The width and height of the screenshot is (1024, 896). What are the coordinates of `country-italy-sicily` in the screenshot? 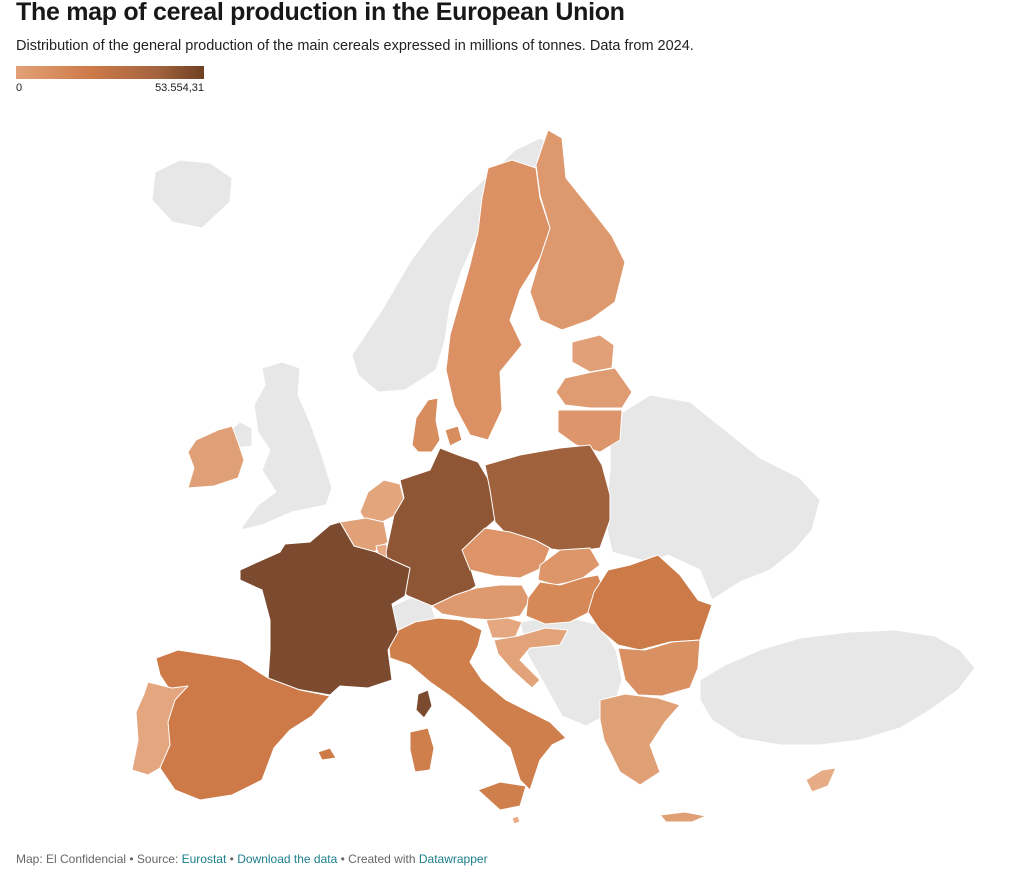 It's located at (502, 796).